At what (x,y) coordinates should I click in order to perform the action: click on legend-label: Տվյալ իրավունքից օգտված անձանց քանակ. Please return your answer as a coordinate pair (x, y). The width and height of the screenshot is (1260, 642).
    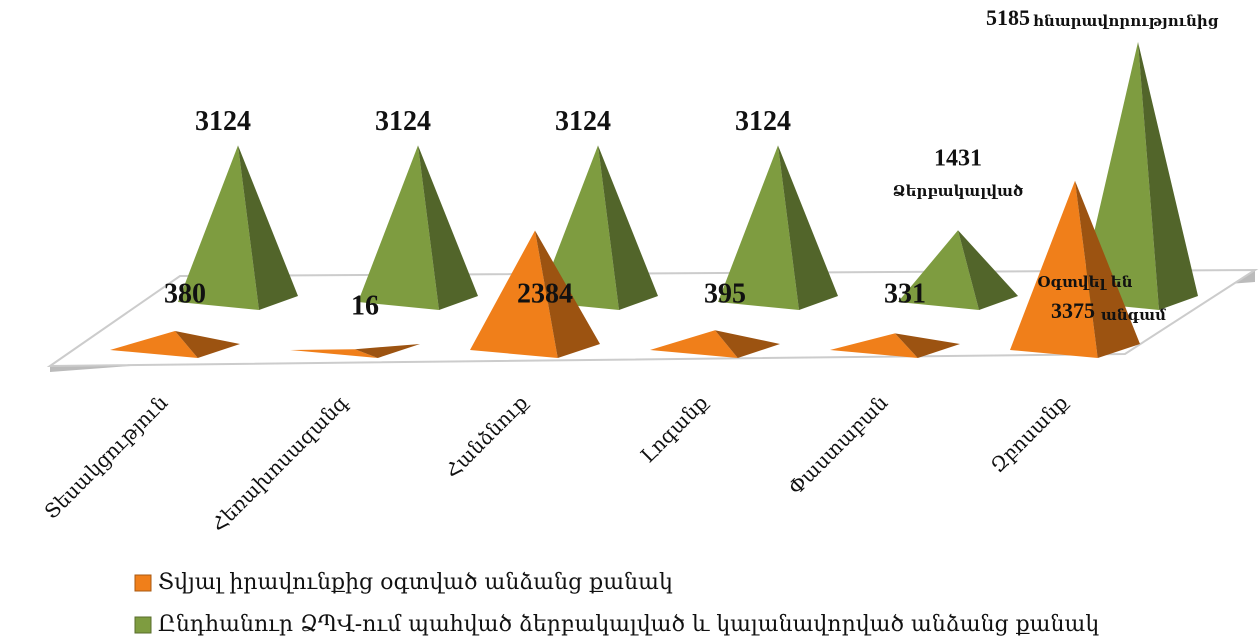
    Looking at the image, I should click on (415, 582).